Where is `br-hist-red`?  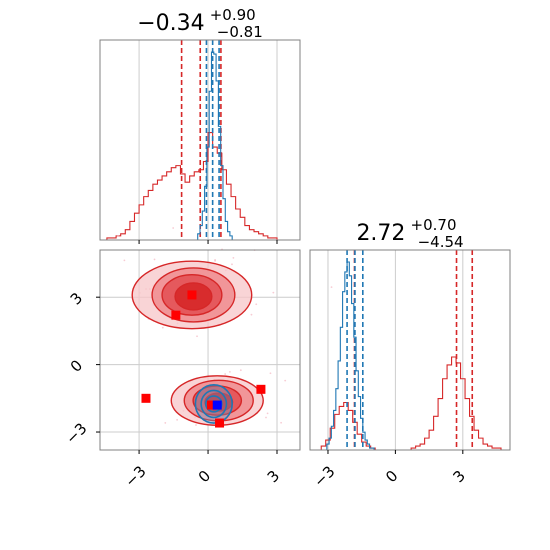 br-hist-red is located at coordinates (413, 403).